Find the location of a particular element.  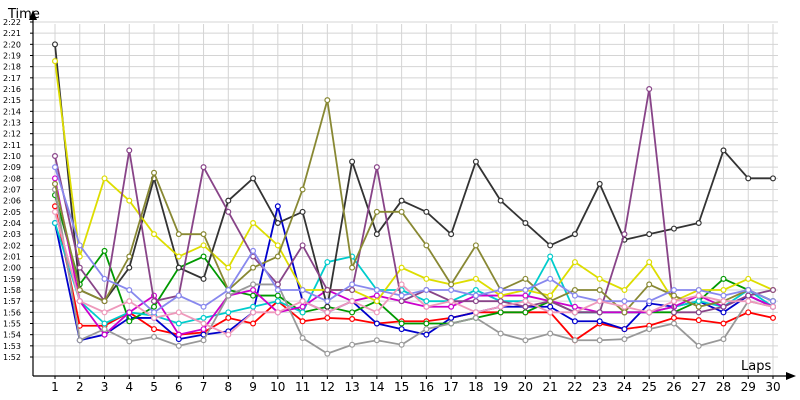

y-tick-label: 2:05 is located at coordinates (12, 212).